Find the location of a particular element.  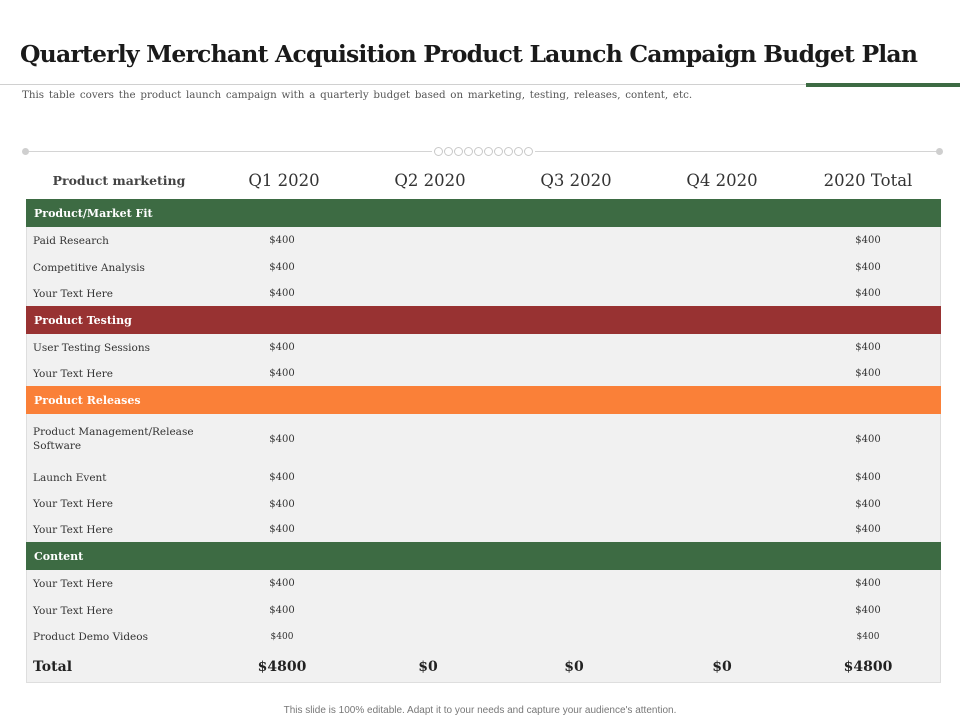

section-header-product-testing: Product Testing is located at coordinates (483, 320).